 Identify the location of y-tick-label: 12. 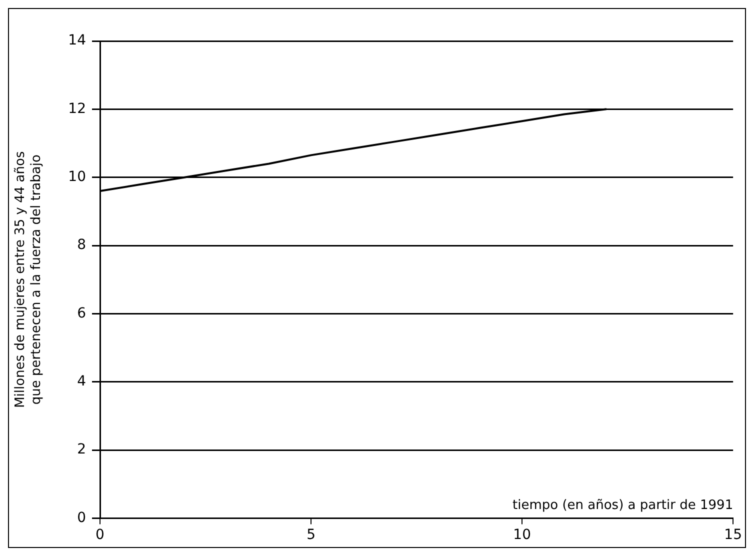
(77, 108).